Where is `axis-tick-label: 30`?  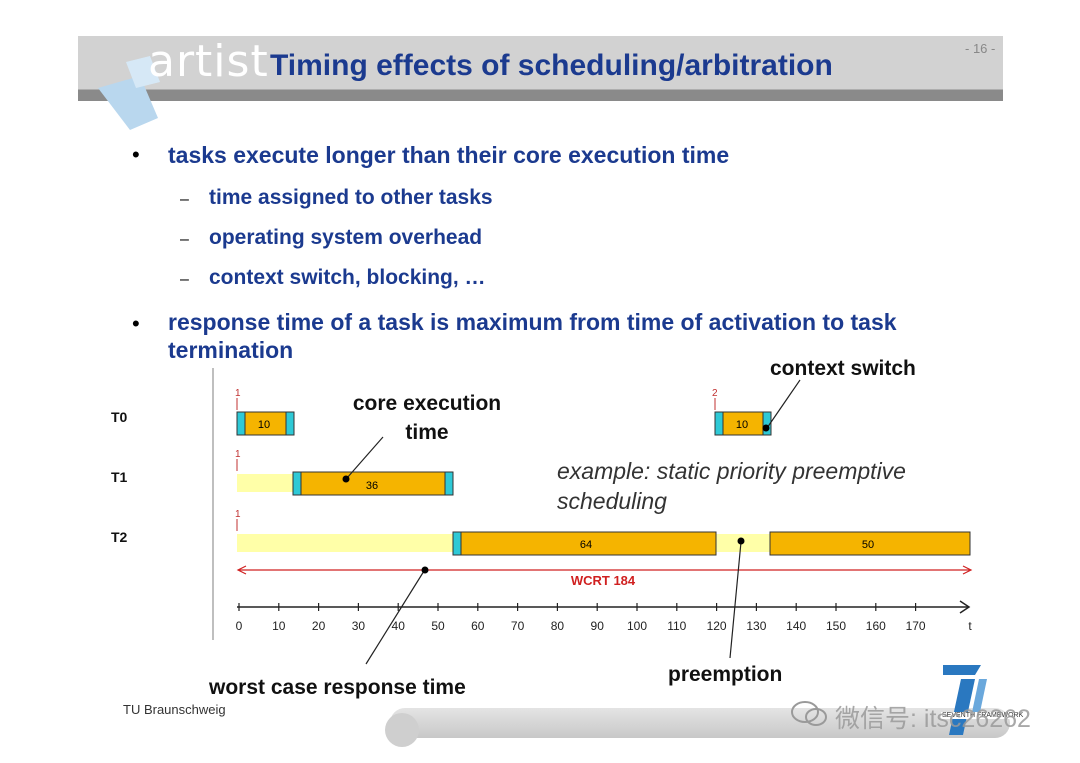
axis-tick-label: 30 is located at coordinates (359, 626).